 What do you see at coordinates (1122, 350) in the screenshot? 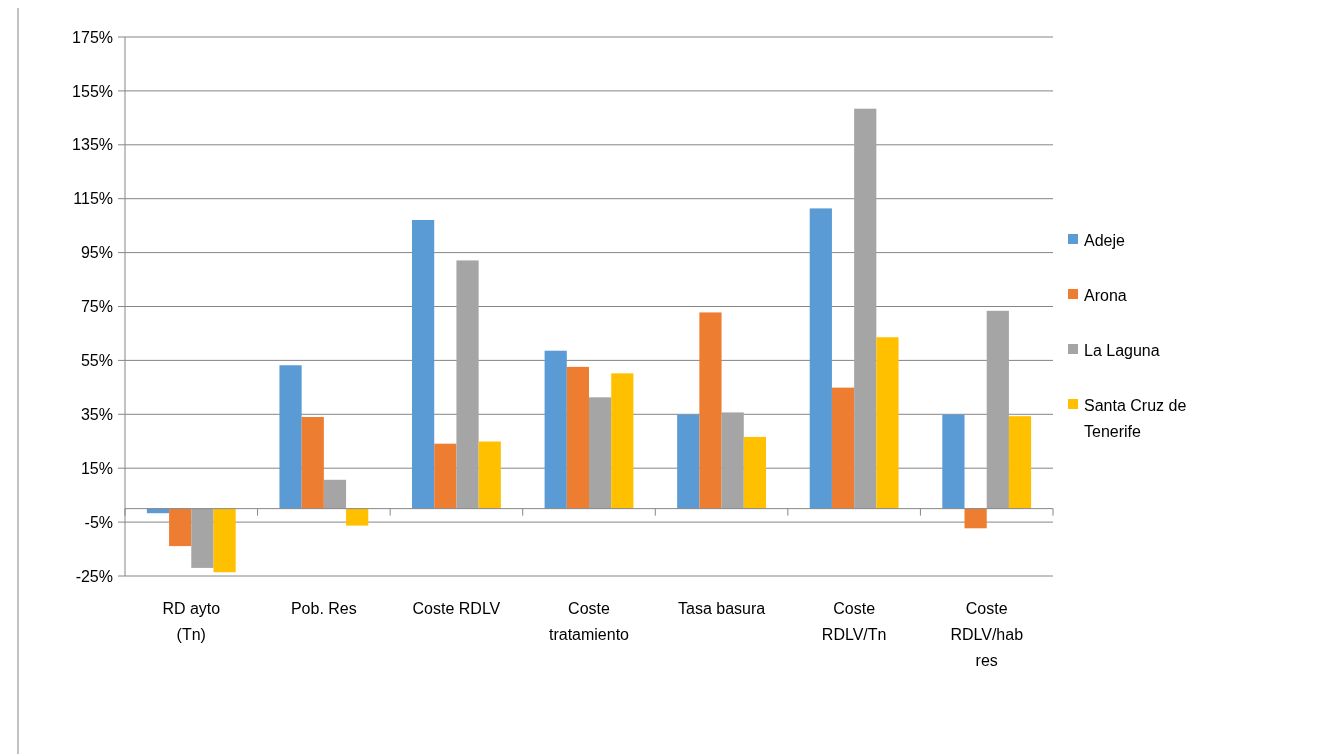
I see `legend-label: La Laguna` at bounding box center [1122, 350].